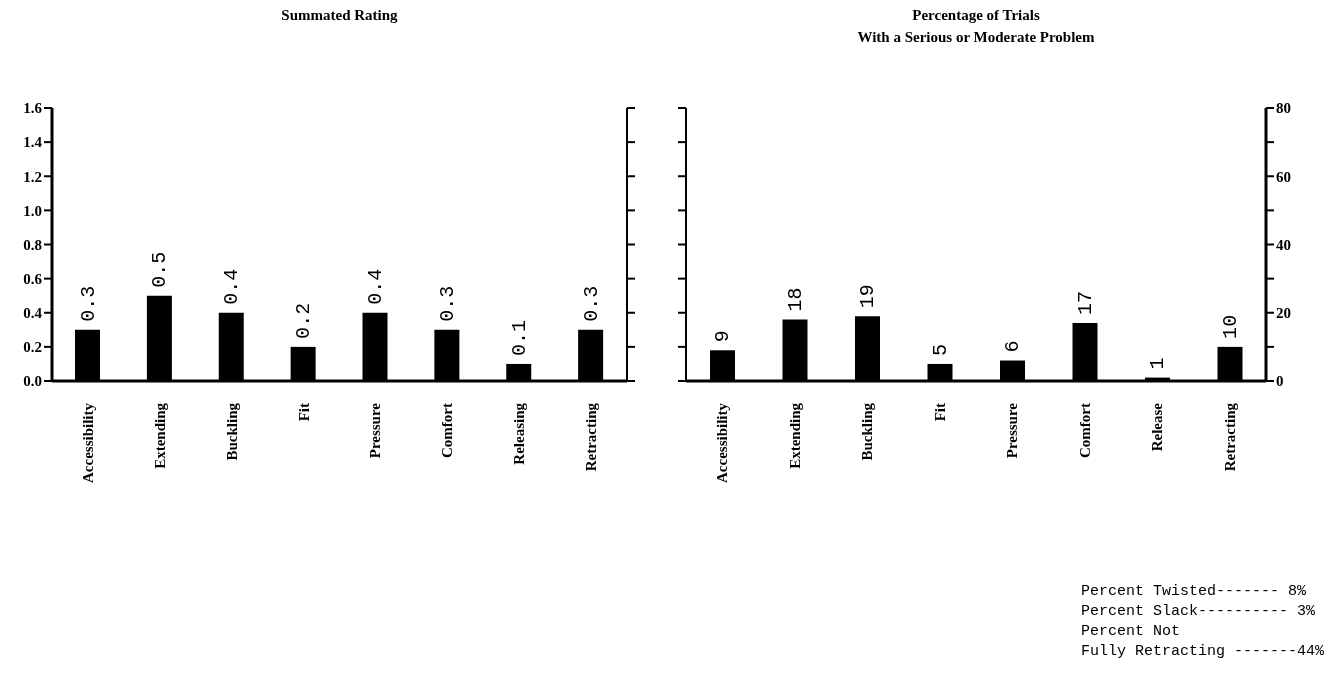 The image size is (1330, 677). I want to click on y-tick-label: 0.4, so click(33, 313).